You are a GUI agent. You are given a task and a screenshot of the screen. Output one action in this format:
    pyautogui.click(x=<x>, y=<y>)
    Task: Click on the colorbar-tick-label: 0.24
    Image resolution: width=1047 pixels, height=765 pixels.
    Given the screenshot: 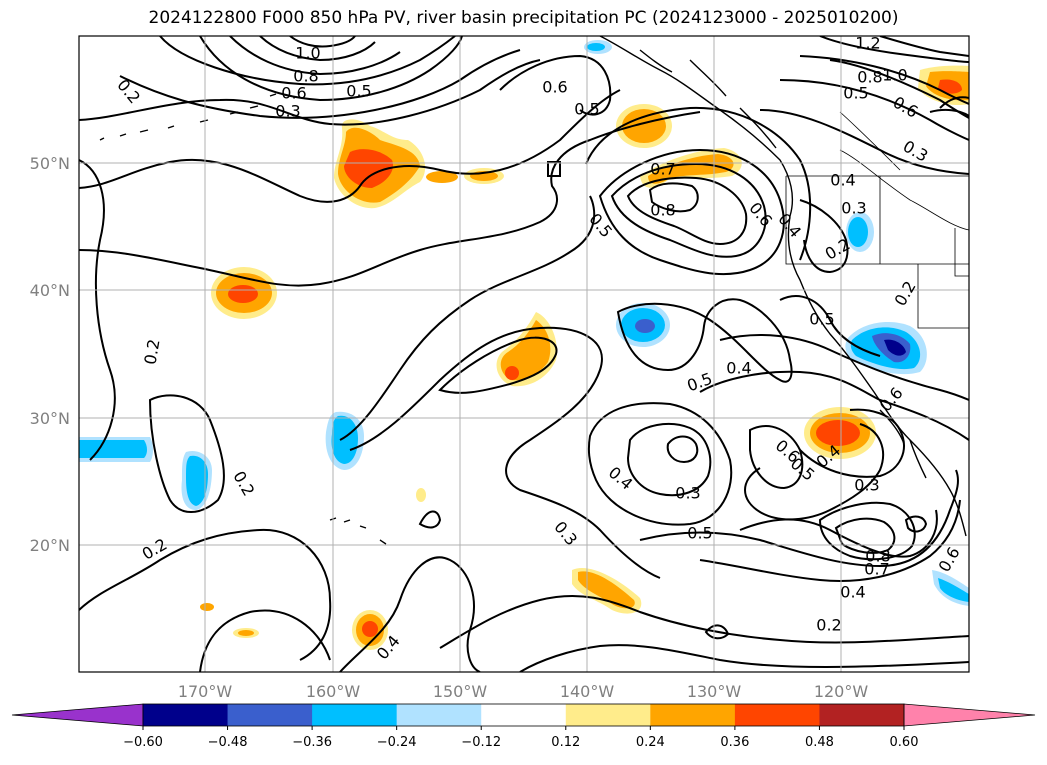 What is the action you would take?
    pyautogui.click(x=650, y=742)
    